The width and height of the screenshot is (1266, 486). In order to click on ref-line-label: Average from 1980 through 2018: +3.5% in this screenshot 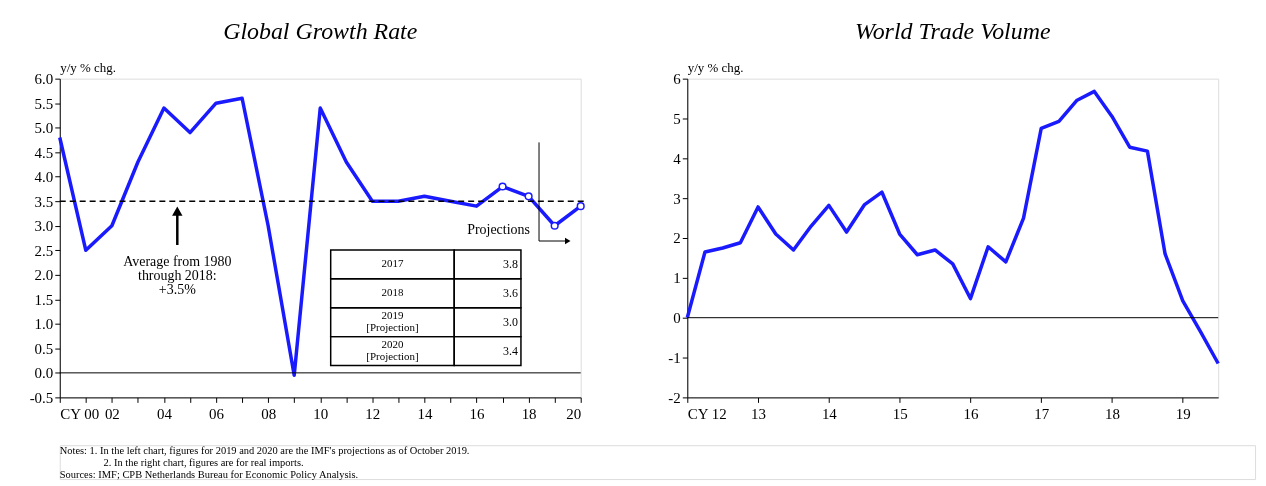, I will do `click(177, 275)`.